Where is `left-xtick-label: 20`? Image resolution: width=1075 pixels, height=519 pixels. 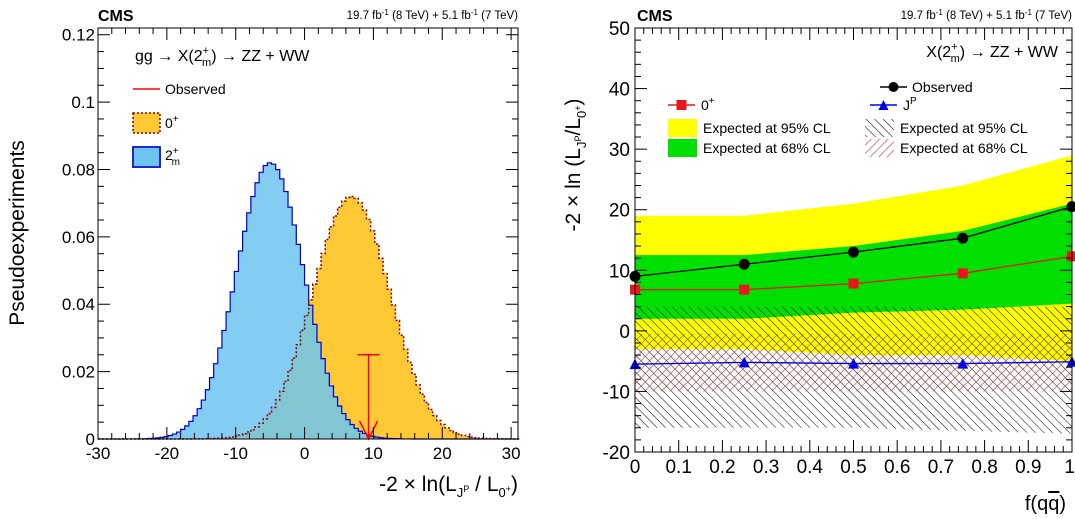
left-xtick-label: 20 is located at coordinates (442, 453).